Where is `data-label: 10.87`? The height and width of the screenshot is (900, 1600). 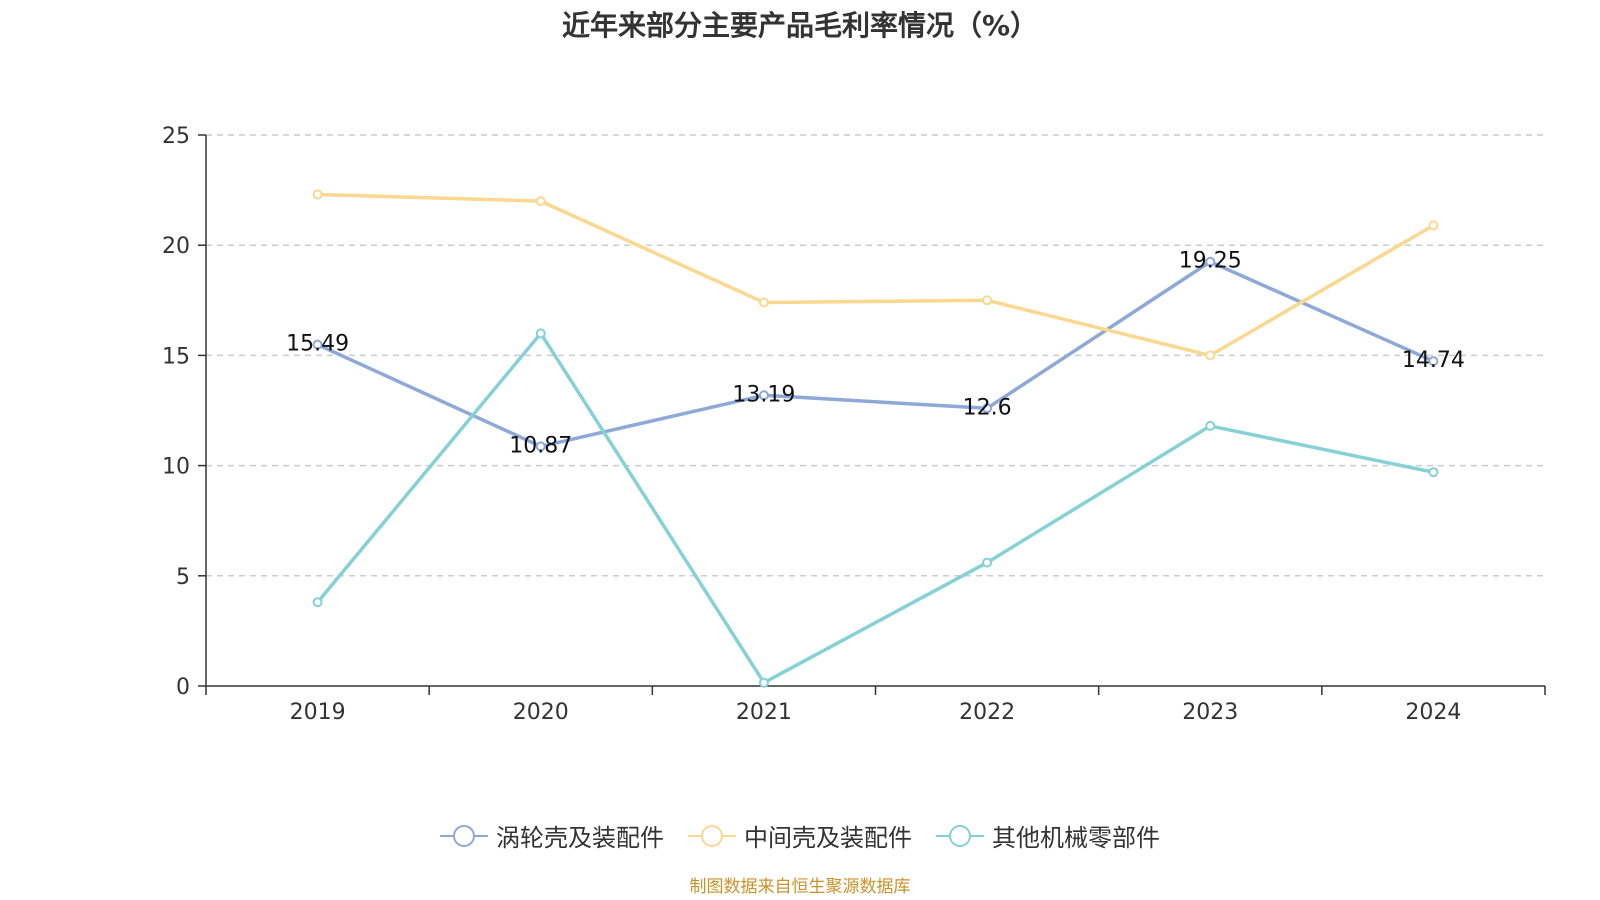
data-label: 10.87 is located at coordinates (540, 445).